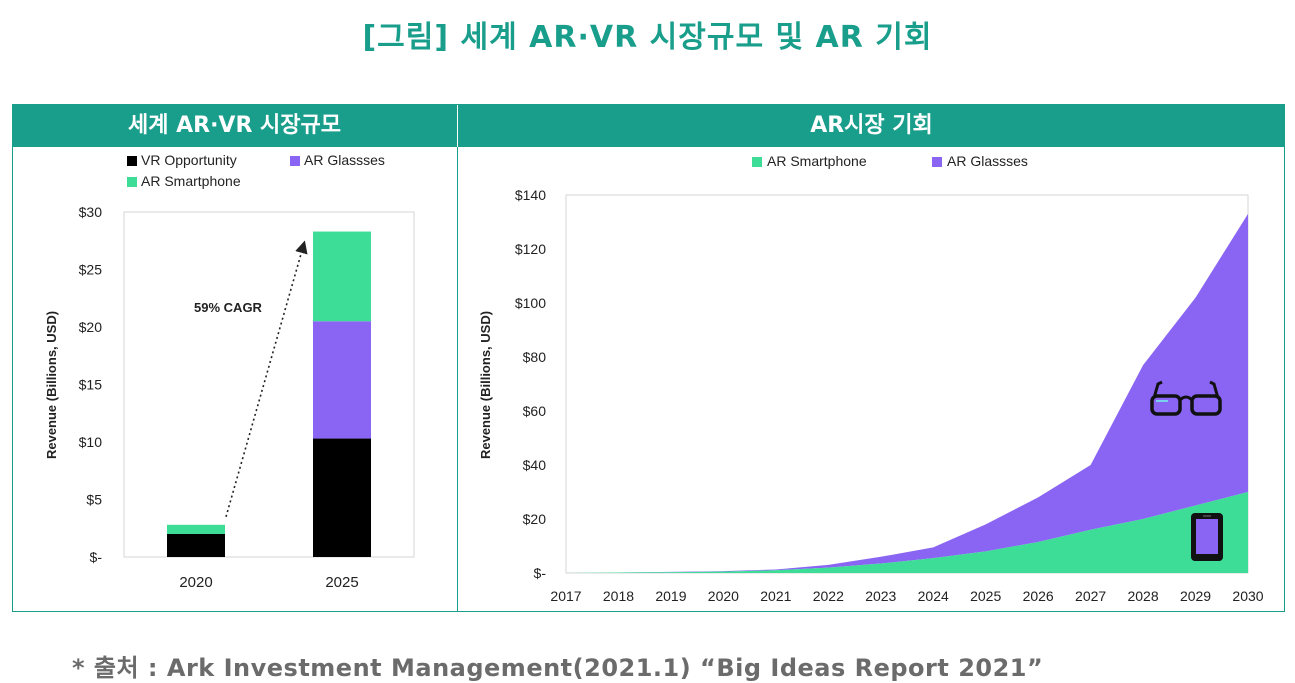 The width and height of the screenshot is (1295, 683). Describe the element at coordinates (91, 212) in the screenshot. I see `y-tick-label: $30` at that location.